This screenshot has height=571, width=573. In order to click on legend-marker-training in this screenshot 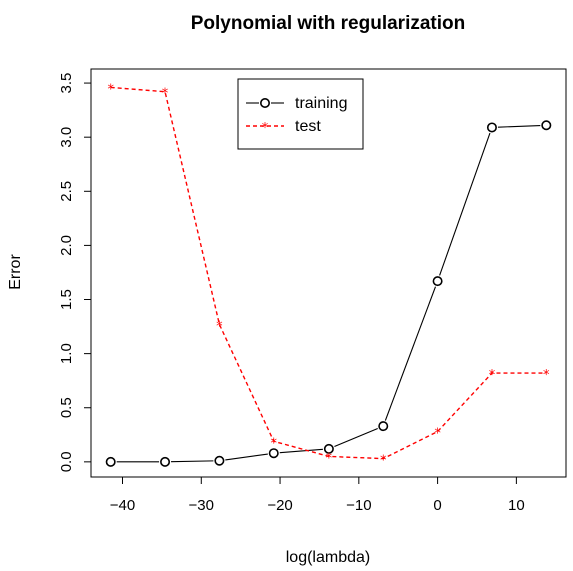, I will do `click(264, 103)`.